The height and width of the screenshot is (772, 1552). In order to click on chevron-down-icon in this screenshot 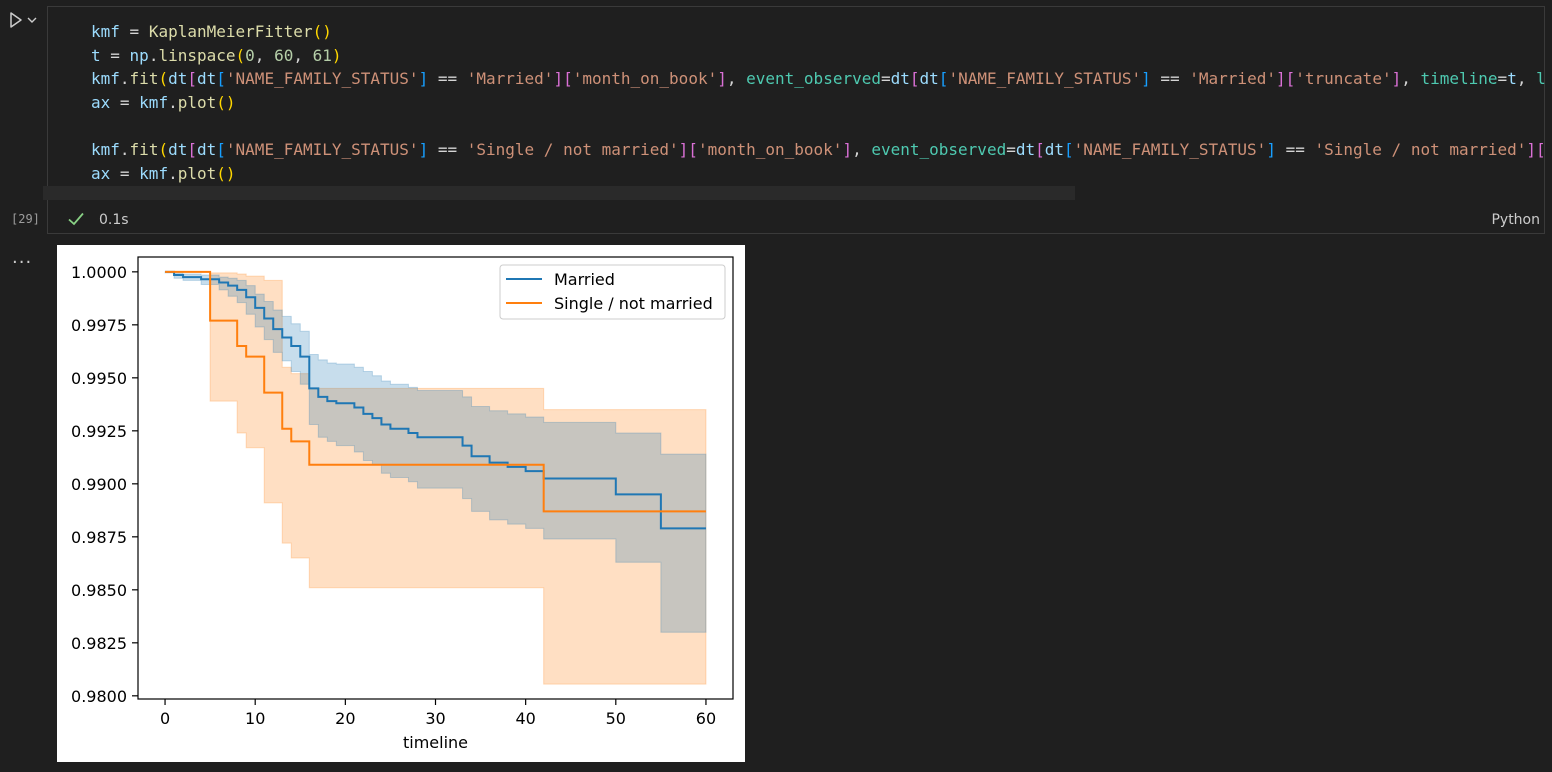, I will do `click(32, 20)`.